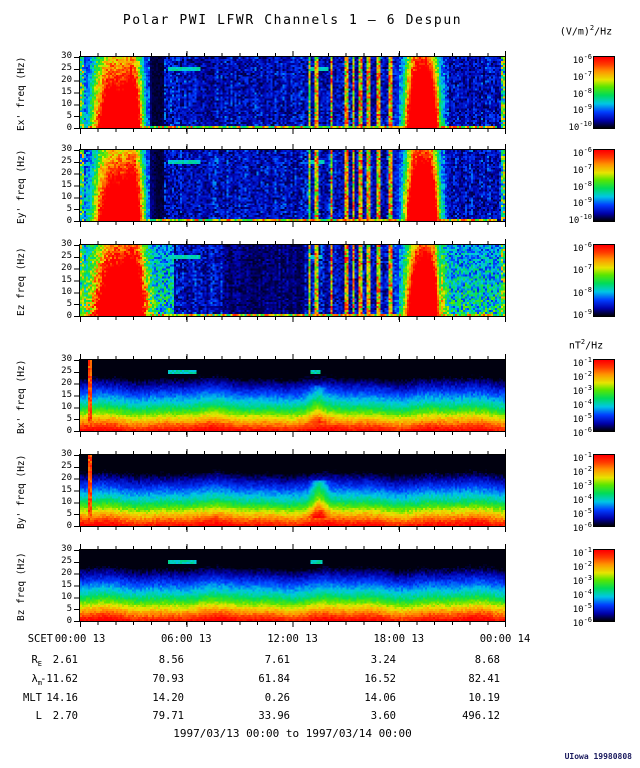  What do you see at coordinates (21, 186) in the screenshot?
I see `y-axis-label-ey: Ey' freq (Hz)` at bounding box center [21, 186].